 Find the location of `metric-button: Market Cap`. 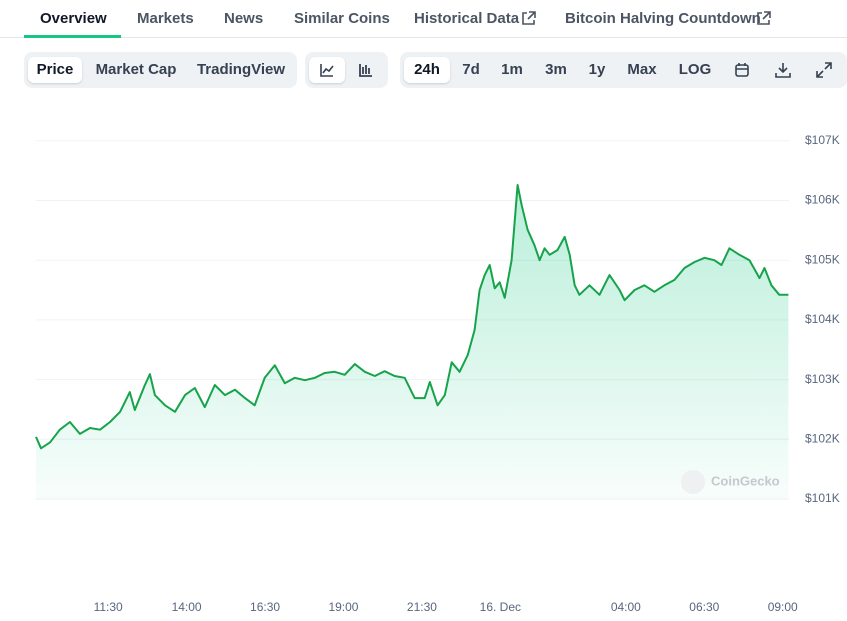

metric-button: Market Cap is located at coordinates (136, 69).